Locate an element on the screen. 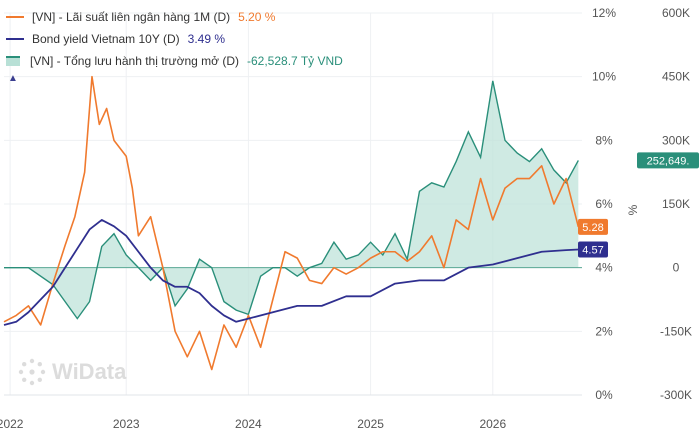  legend-value-bond: 3.49 % is located at coordinates (206, 39).